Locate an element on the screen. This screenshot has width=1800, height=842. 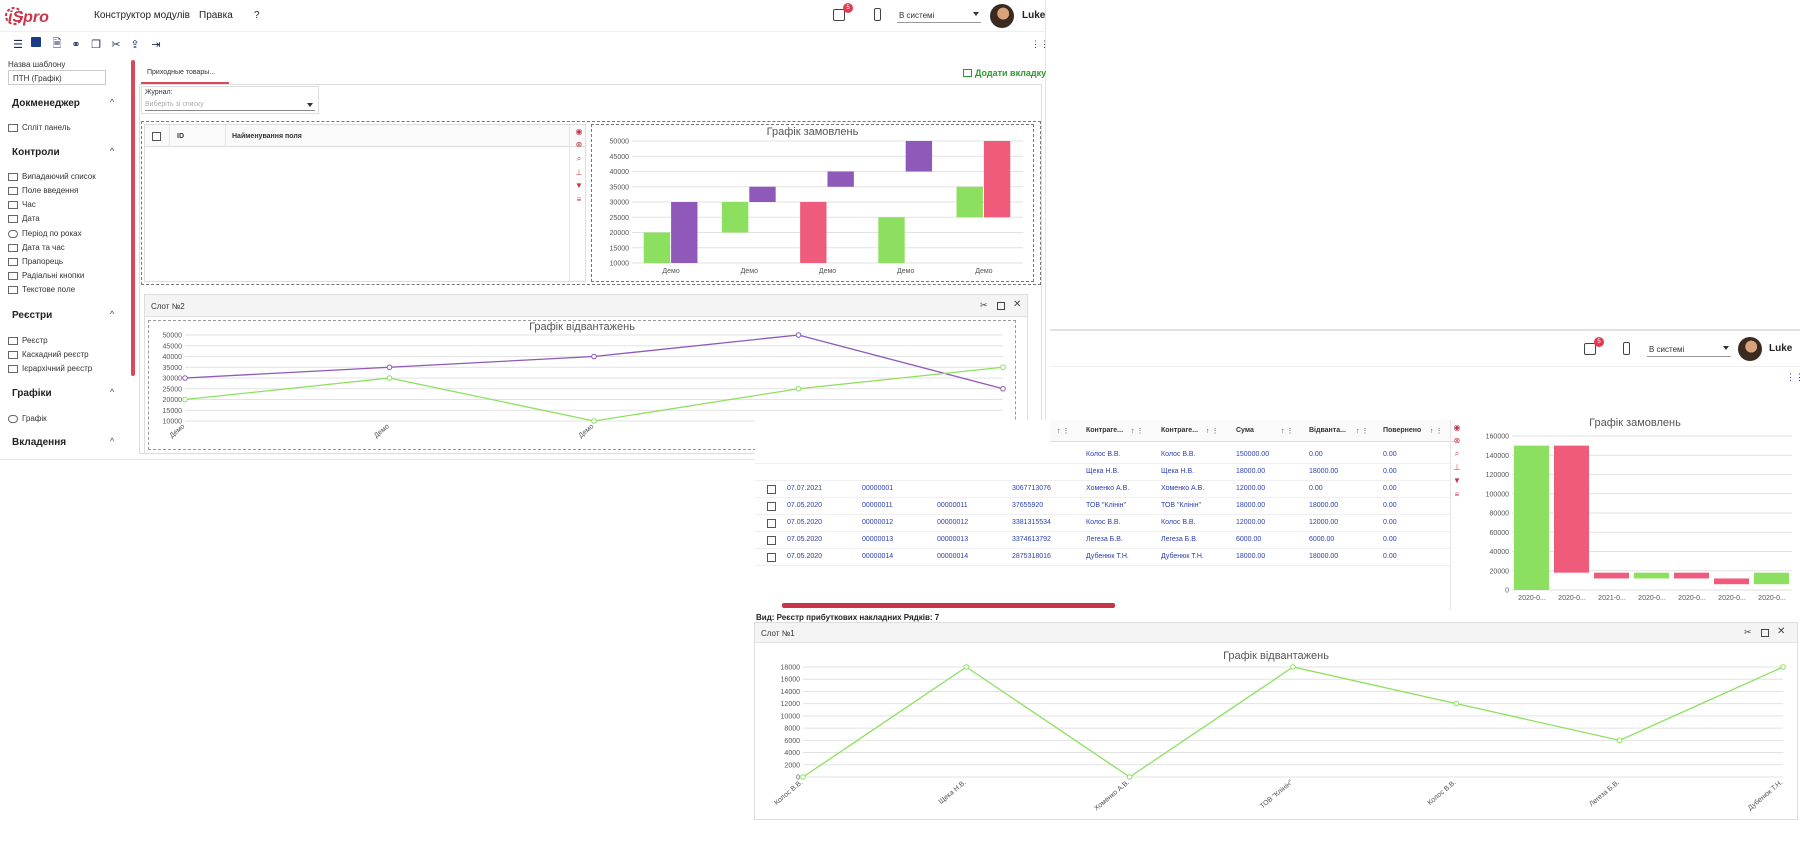
save-icon is located at coordinates (36, 42).